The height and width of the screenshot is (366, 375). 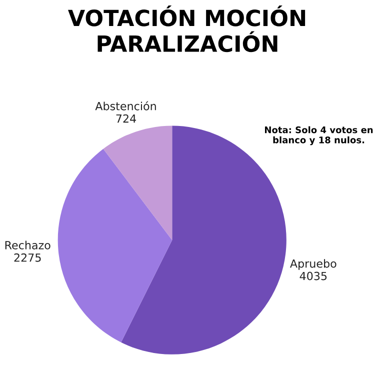 What do you see at coordinates (319, 136) in the screenshot?
I see `text: Nota: Solo 4 votos en blanco y 18 nulos.` at bounding box center [319, 136].